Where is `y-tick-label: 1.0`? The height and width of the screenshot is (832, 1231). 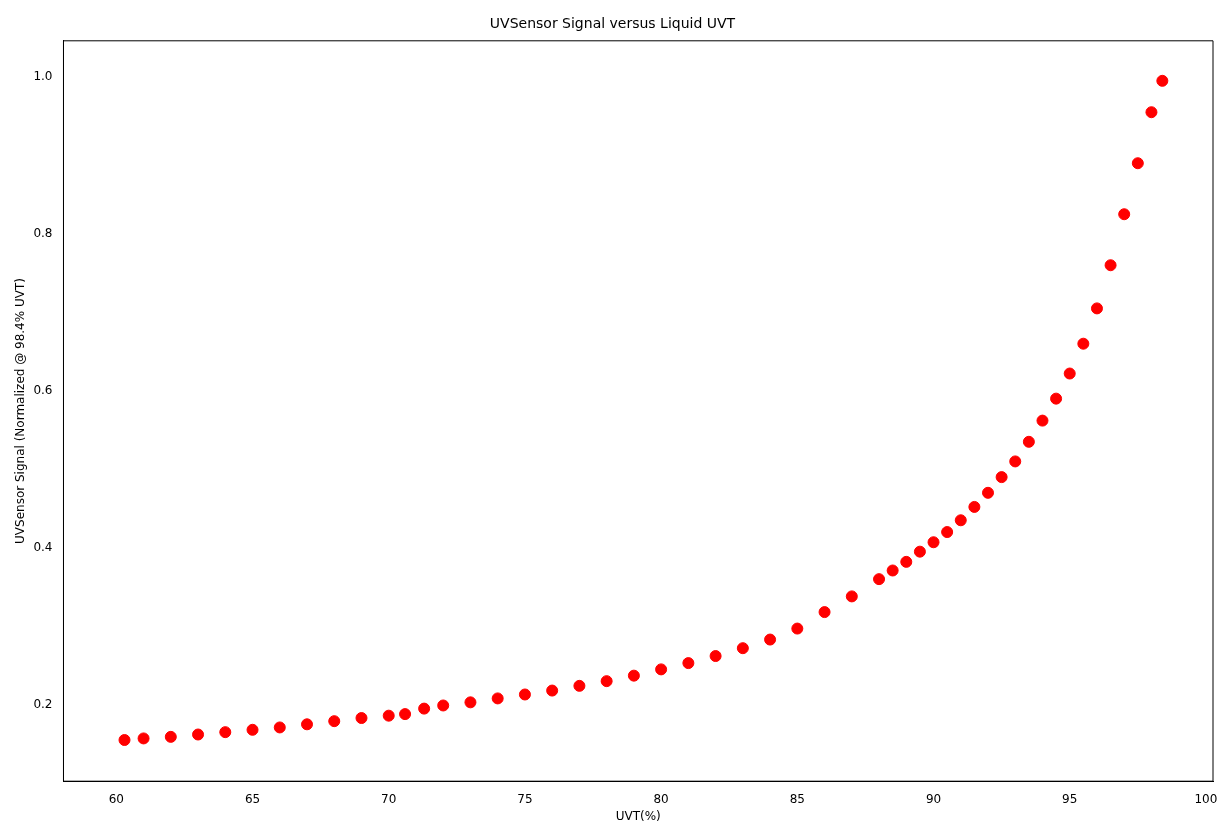
y-tick-label: 1.0 is located at coordinates (43, 76).